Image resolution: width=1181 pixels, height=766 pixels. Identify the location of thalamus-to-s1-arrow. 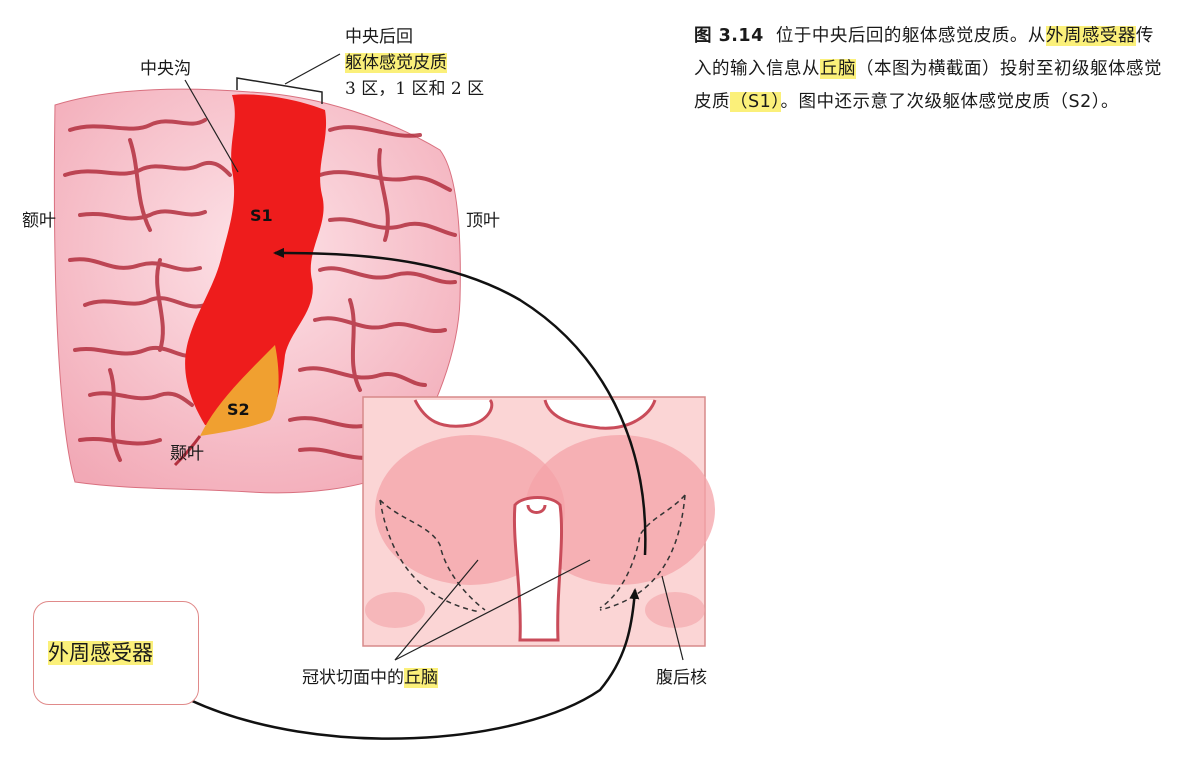
(460, 401).